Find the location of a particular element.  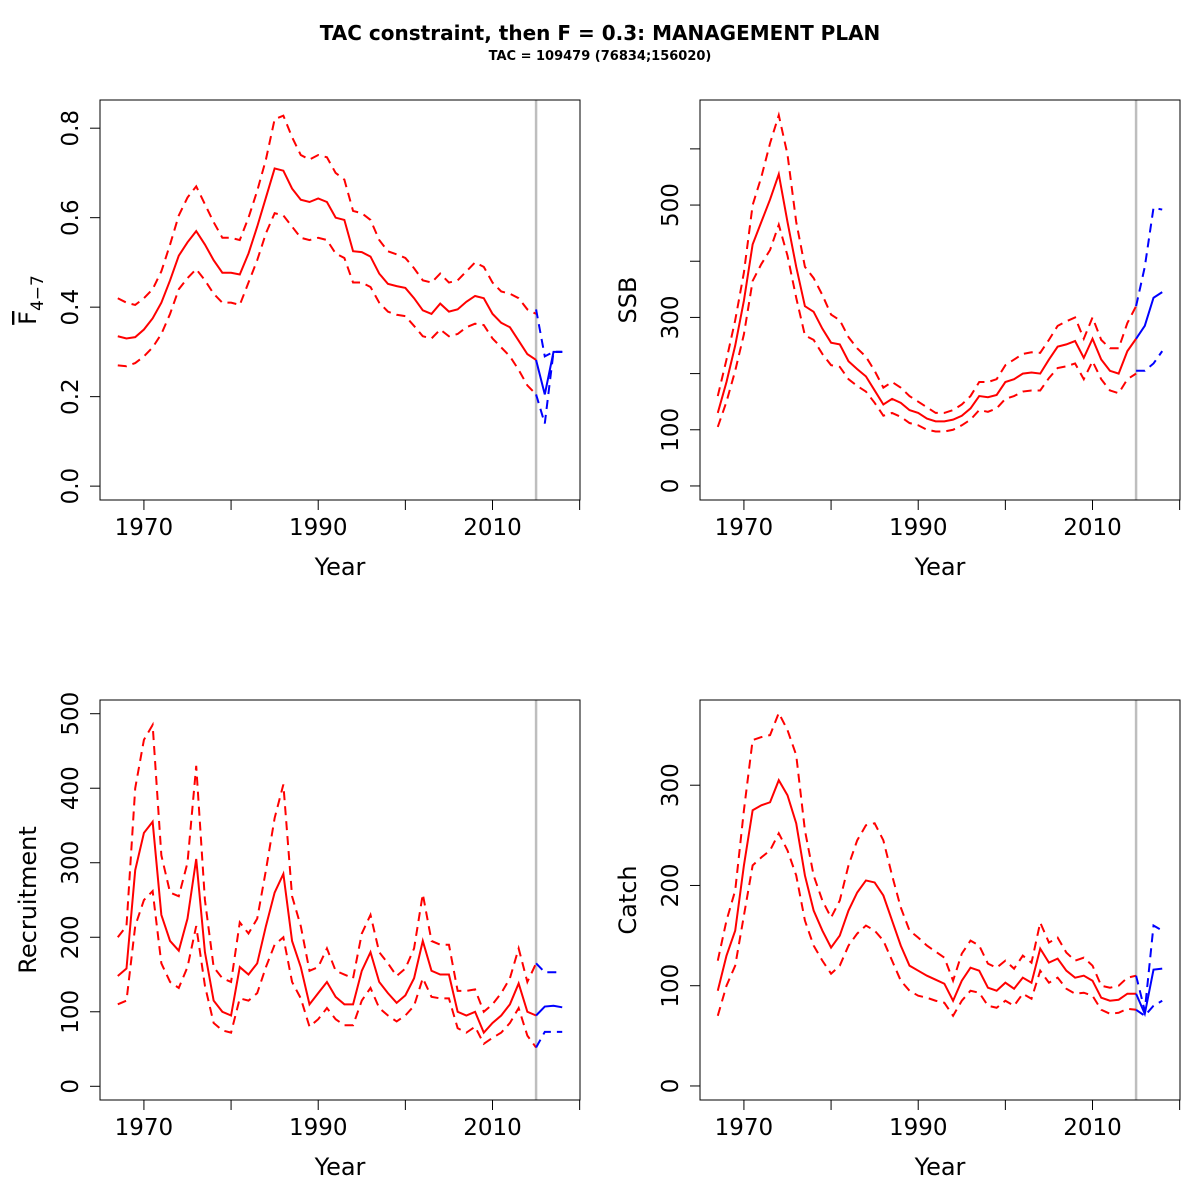

page-subtitle: TAC = 109479 (76834;156020) is located at coordinates (600, 56).